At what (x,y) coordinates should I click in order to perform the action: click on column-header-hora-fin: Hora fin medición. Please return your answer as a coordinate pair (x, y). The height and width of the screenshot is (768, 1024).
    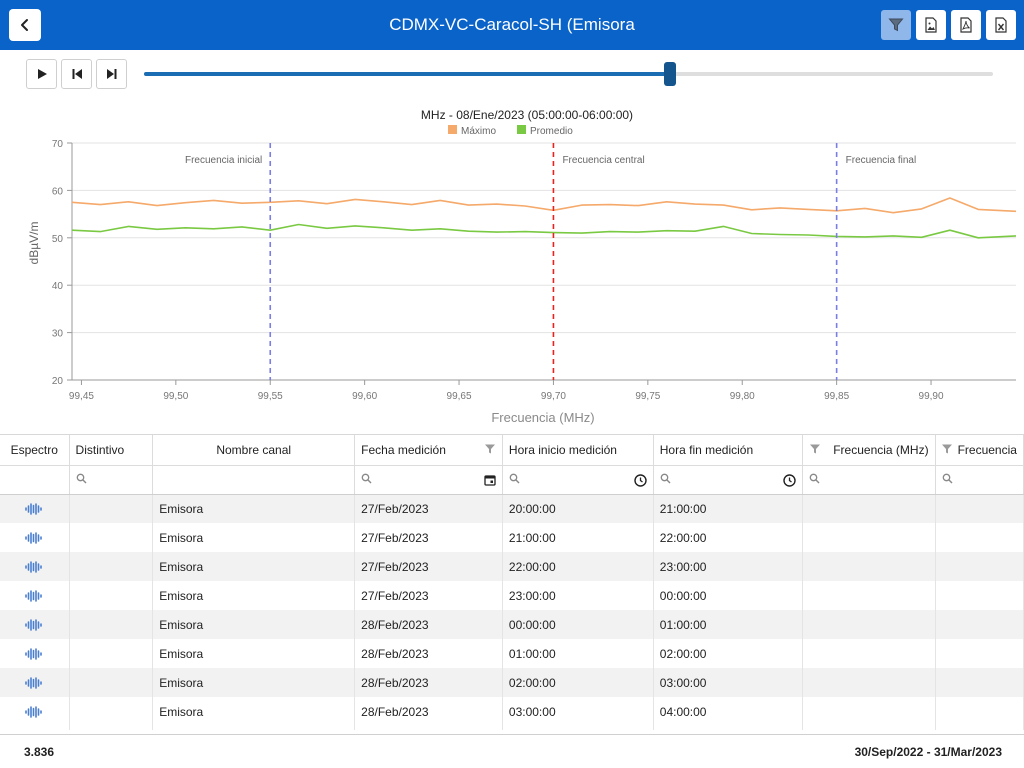
    Looking at the image, I should click on (728, 450).